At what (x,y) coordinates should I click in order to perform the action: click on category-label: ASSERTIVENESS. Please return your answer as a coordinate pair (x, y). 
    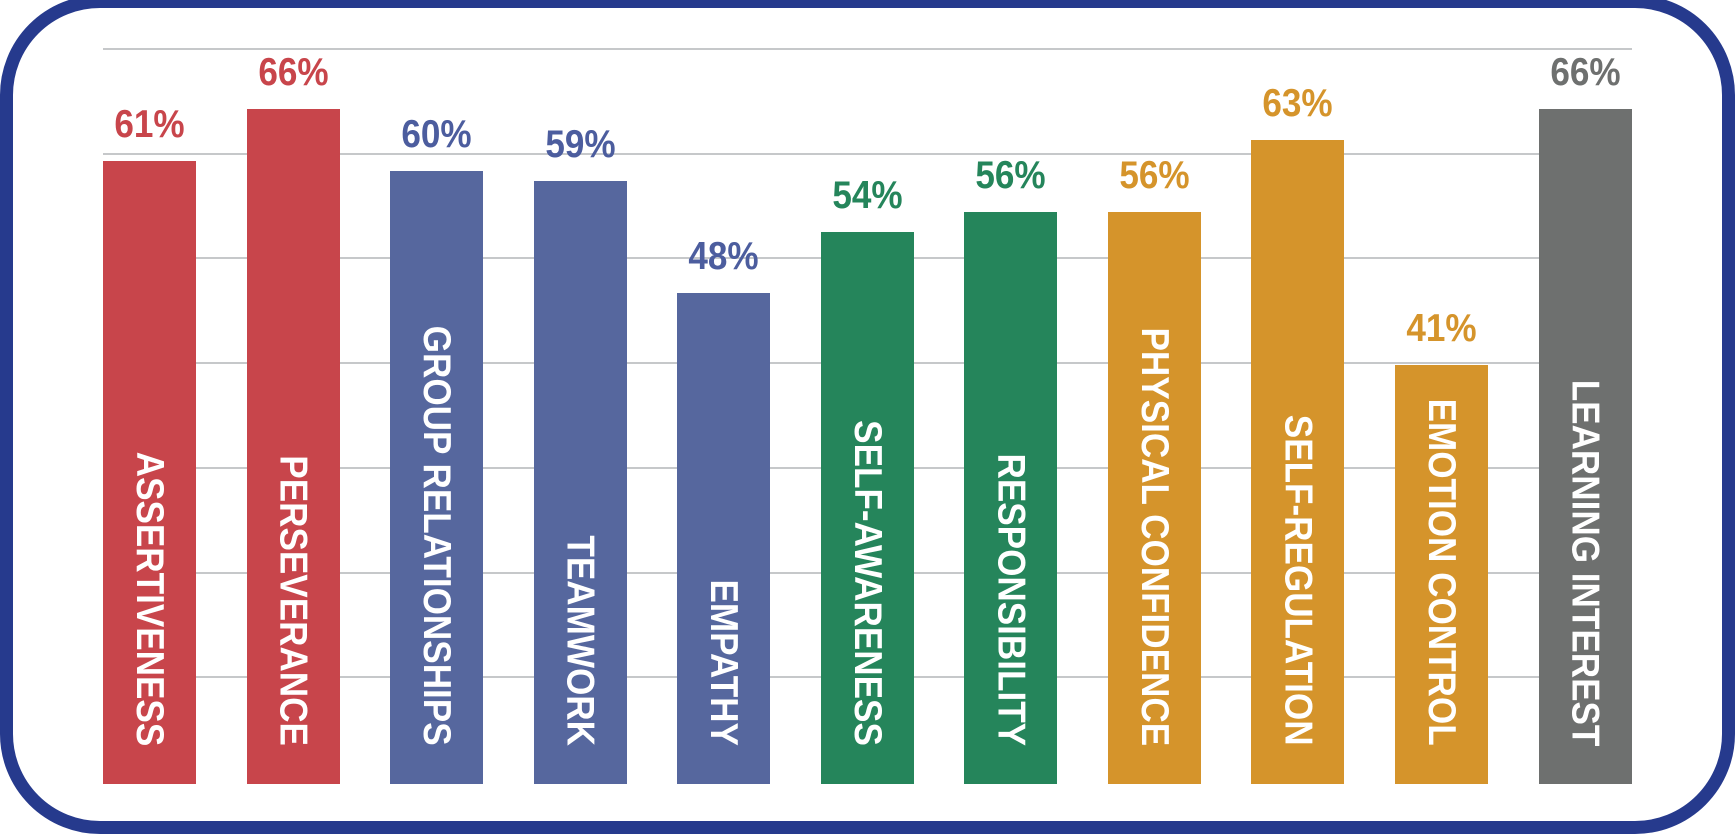
    Looking at the image, I should click on (149, 598).